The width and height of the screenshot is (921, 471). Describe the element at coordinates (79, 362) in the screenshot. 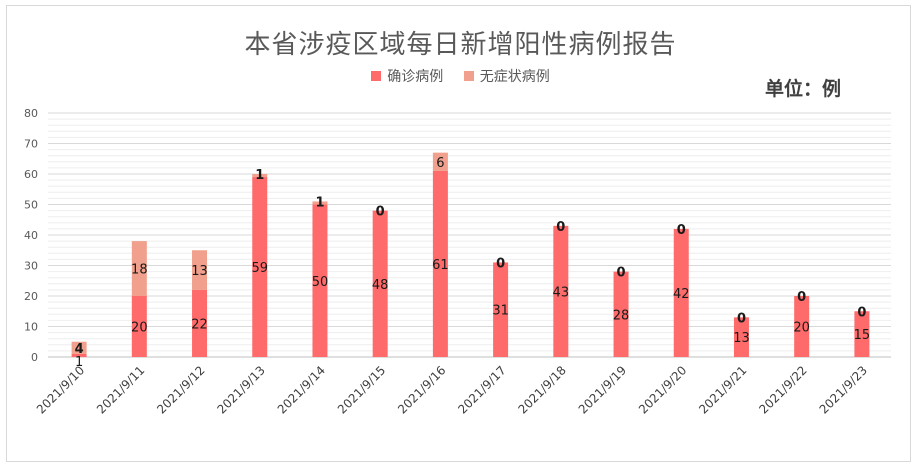

I see `data-label-confirmed: 1` at that location.